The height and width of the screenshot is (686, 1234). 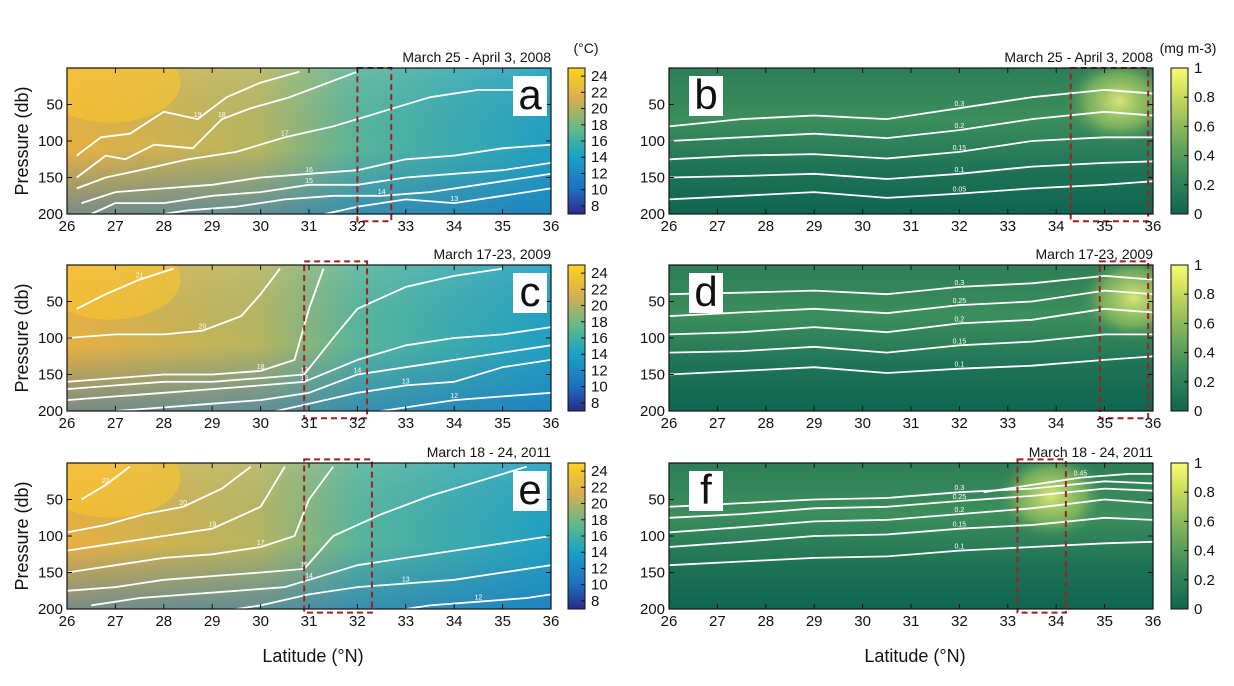 I want to click on warm-core, so click(x=124, y=490).